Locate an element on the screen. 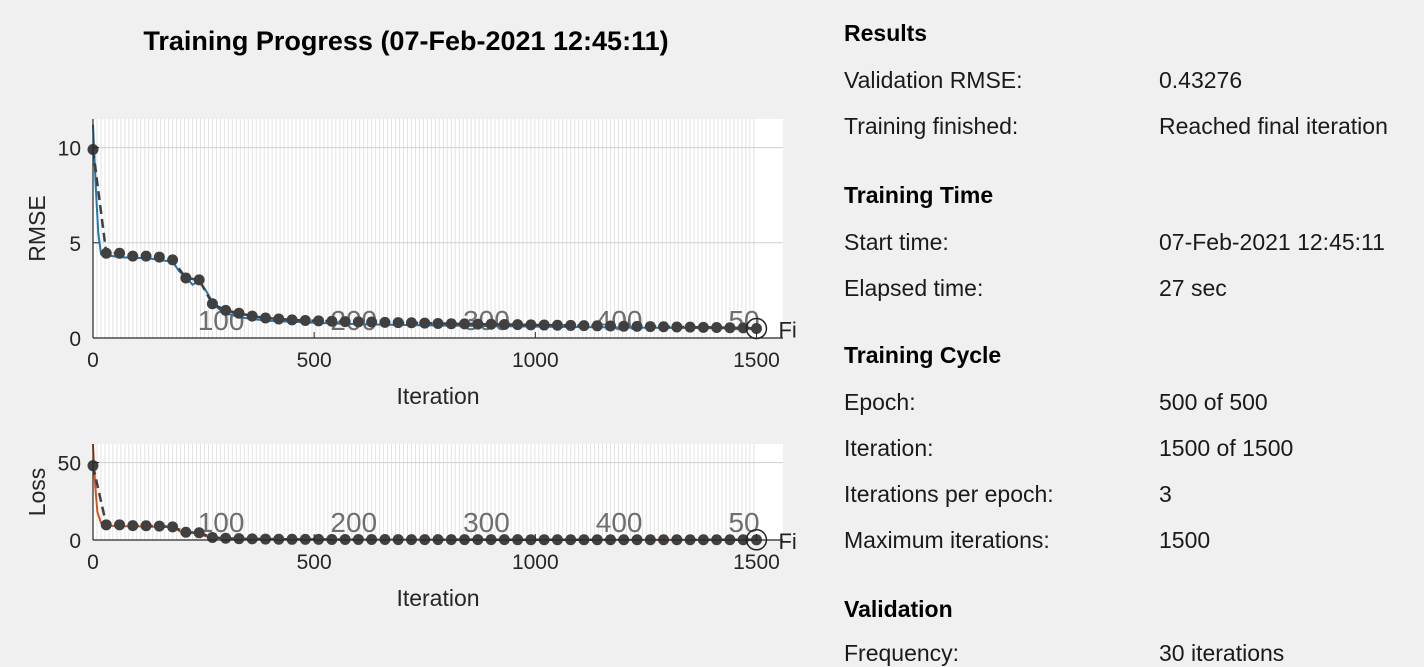 Image resolution: width=1424 pixels, height=667 pixels. rmse-x-tick-label: 1000 is located at coordinates (535, 360).